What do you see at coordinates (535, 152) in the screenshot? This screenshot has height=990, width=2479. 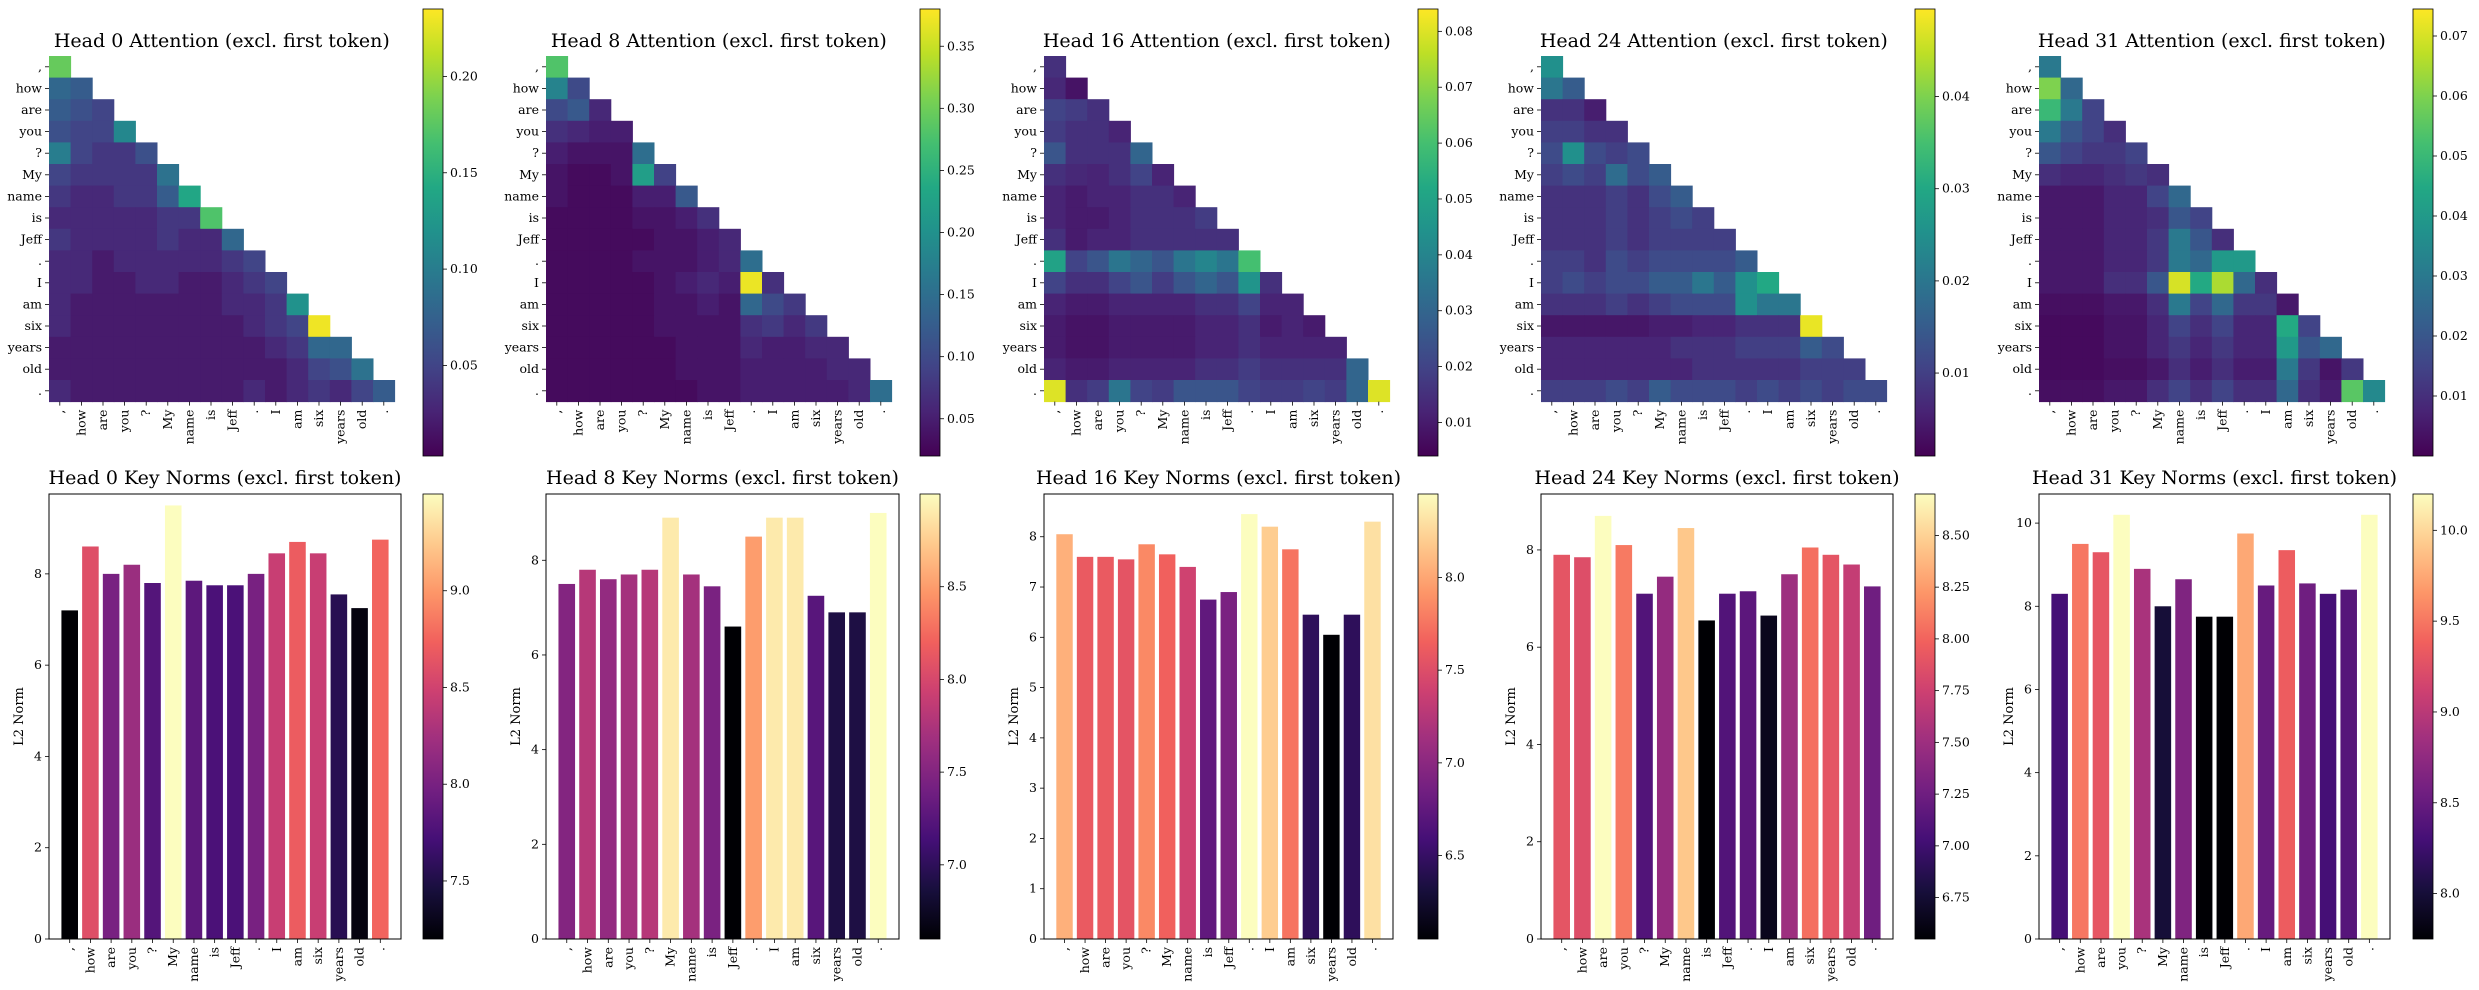 I see `y-tick-label: ?` at bounding box center [535, 152].